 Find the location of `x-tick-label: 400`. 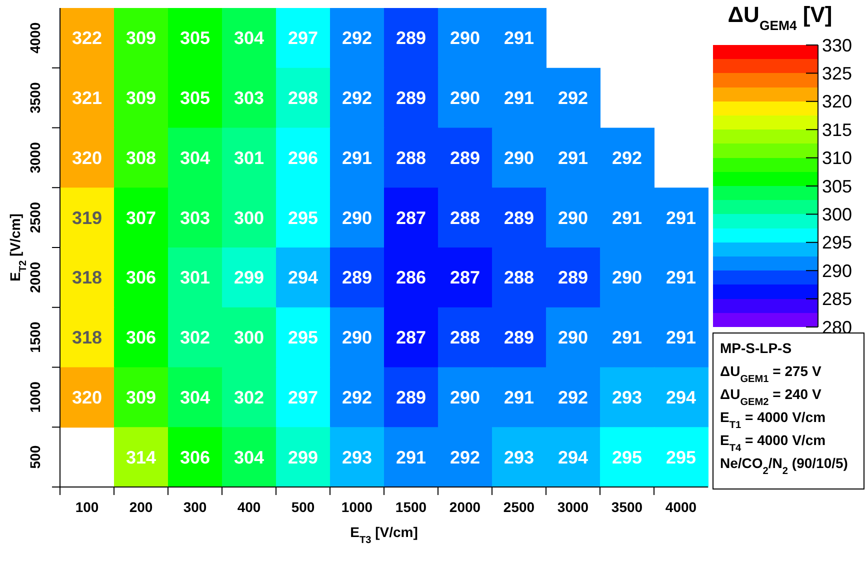

x-tick-label: 400 is located at coordinates (249, 507).